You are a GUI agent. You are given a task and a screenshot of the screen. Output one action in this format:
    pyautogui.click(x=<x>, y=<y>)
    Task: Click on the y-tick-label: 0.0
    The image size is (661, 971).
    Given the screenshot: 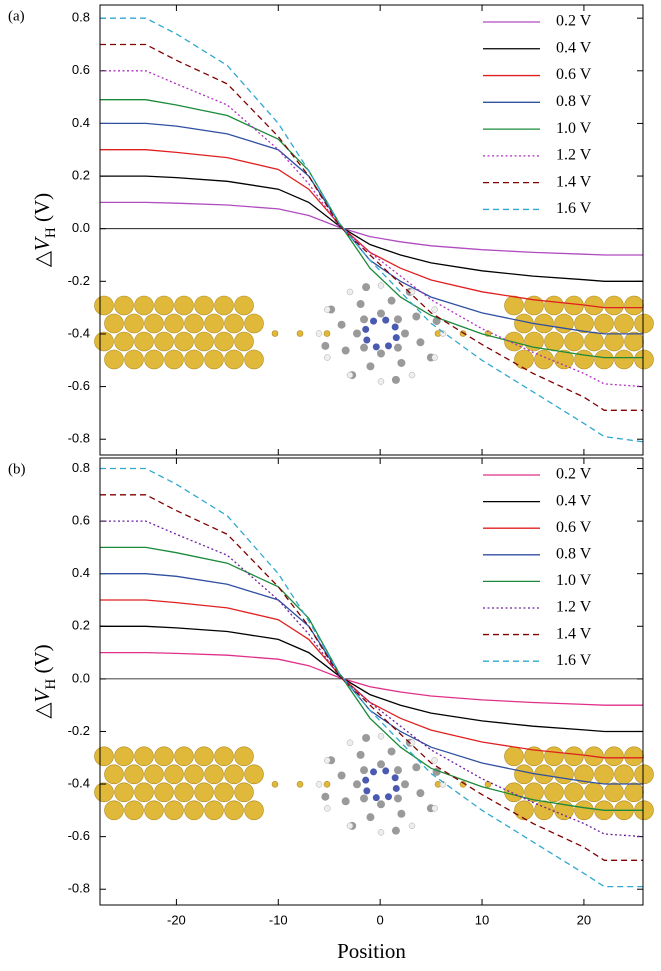 What is the action you would take?
    pyautogui.click(x=81, y=677)
    